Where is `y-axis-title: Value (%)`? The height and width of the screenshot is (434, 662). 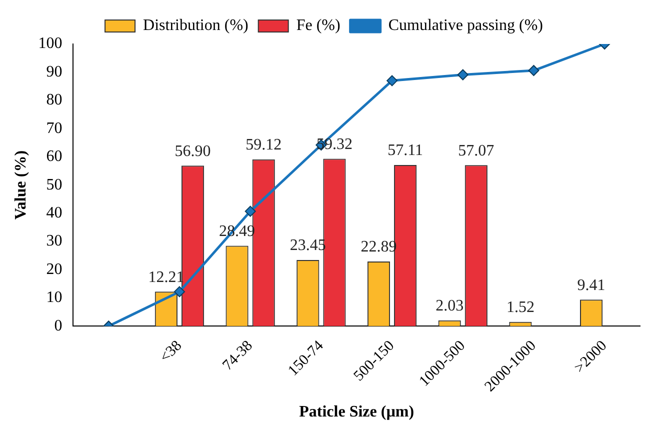 y-axis-title: Value (%) is located at coordinates (21, 185).